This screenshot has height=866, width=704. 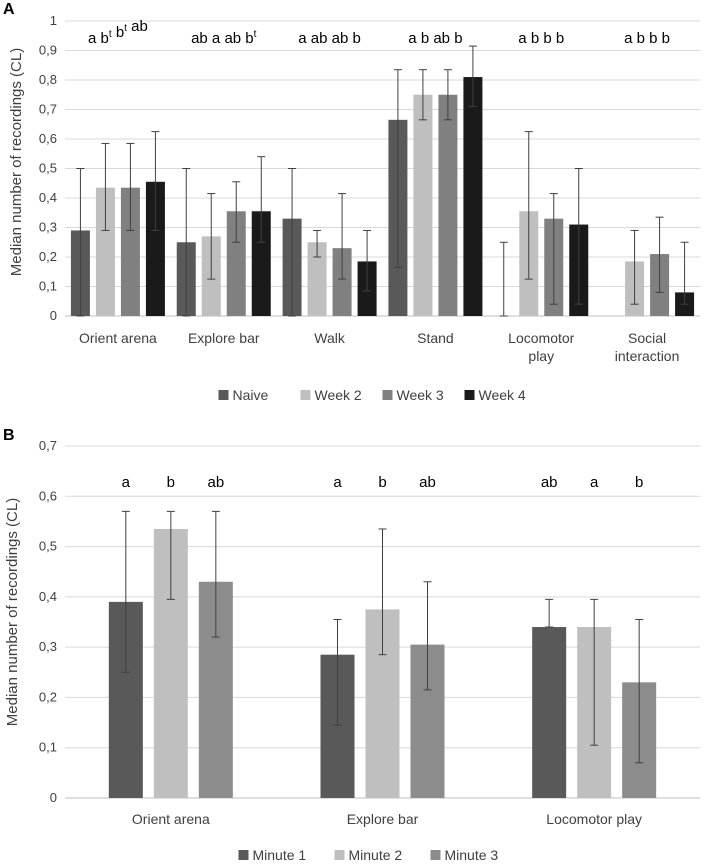 I want to click on legend-label: Week 4, so click(x=502, y=395).